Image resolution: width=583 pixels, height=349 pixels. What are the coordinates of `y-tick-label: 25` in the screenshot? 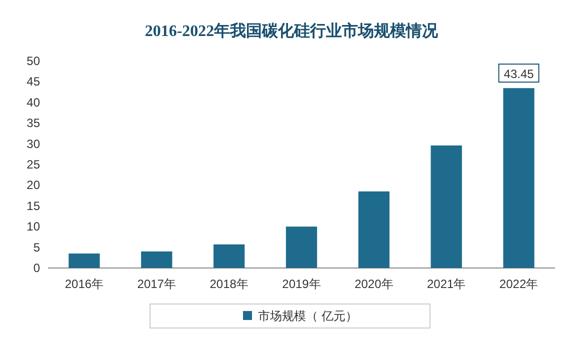 It's located at (33, 165).